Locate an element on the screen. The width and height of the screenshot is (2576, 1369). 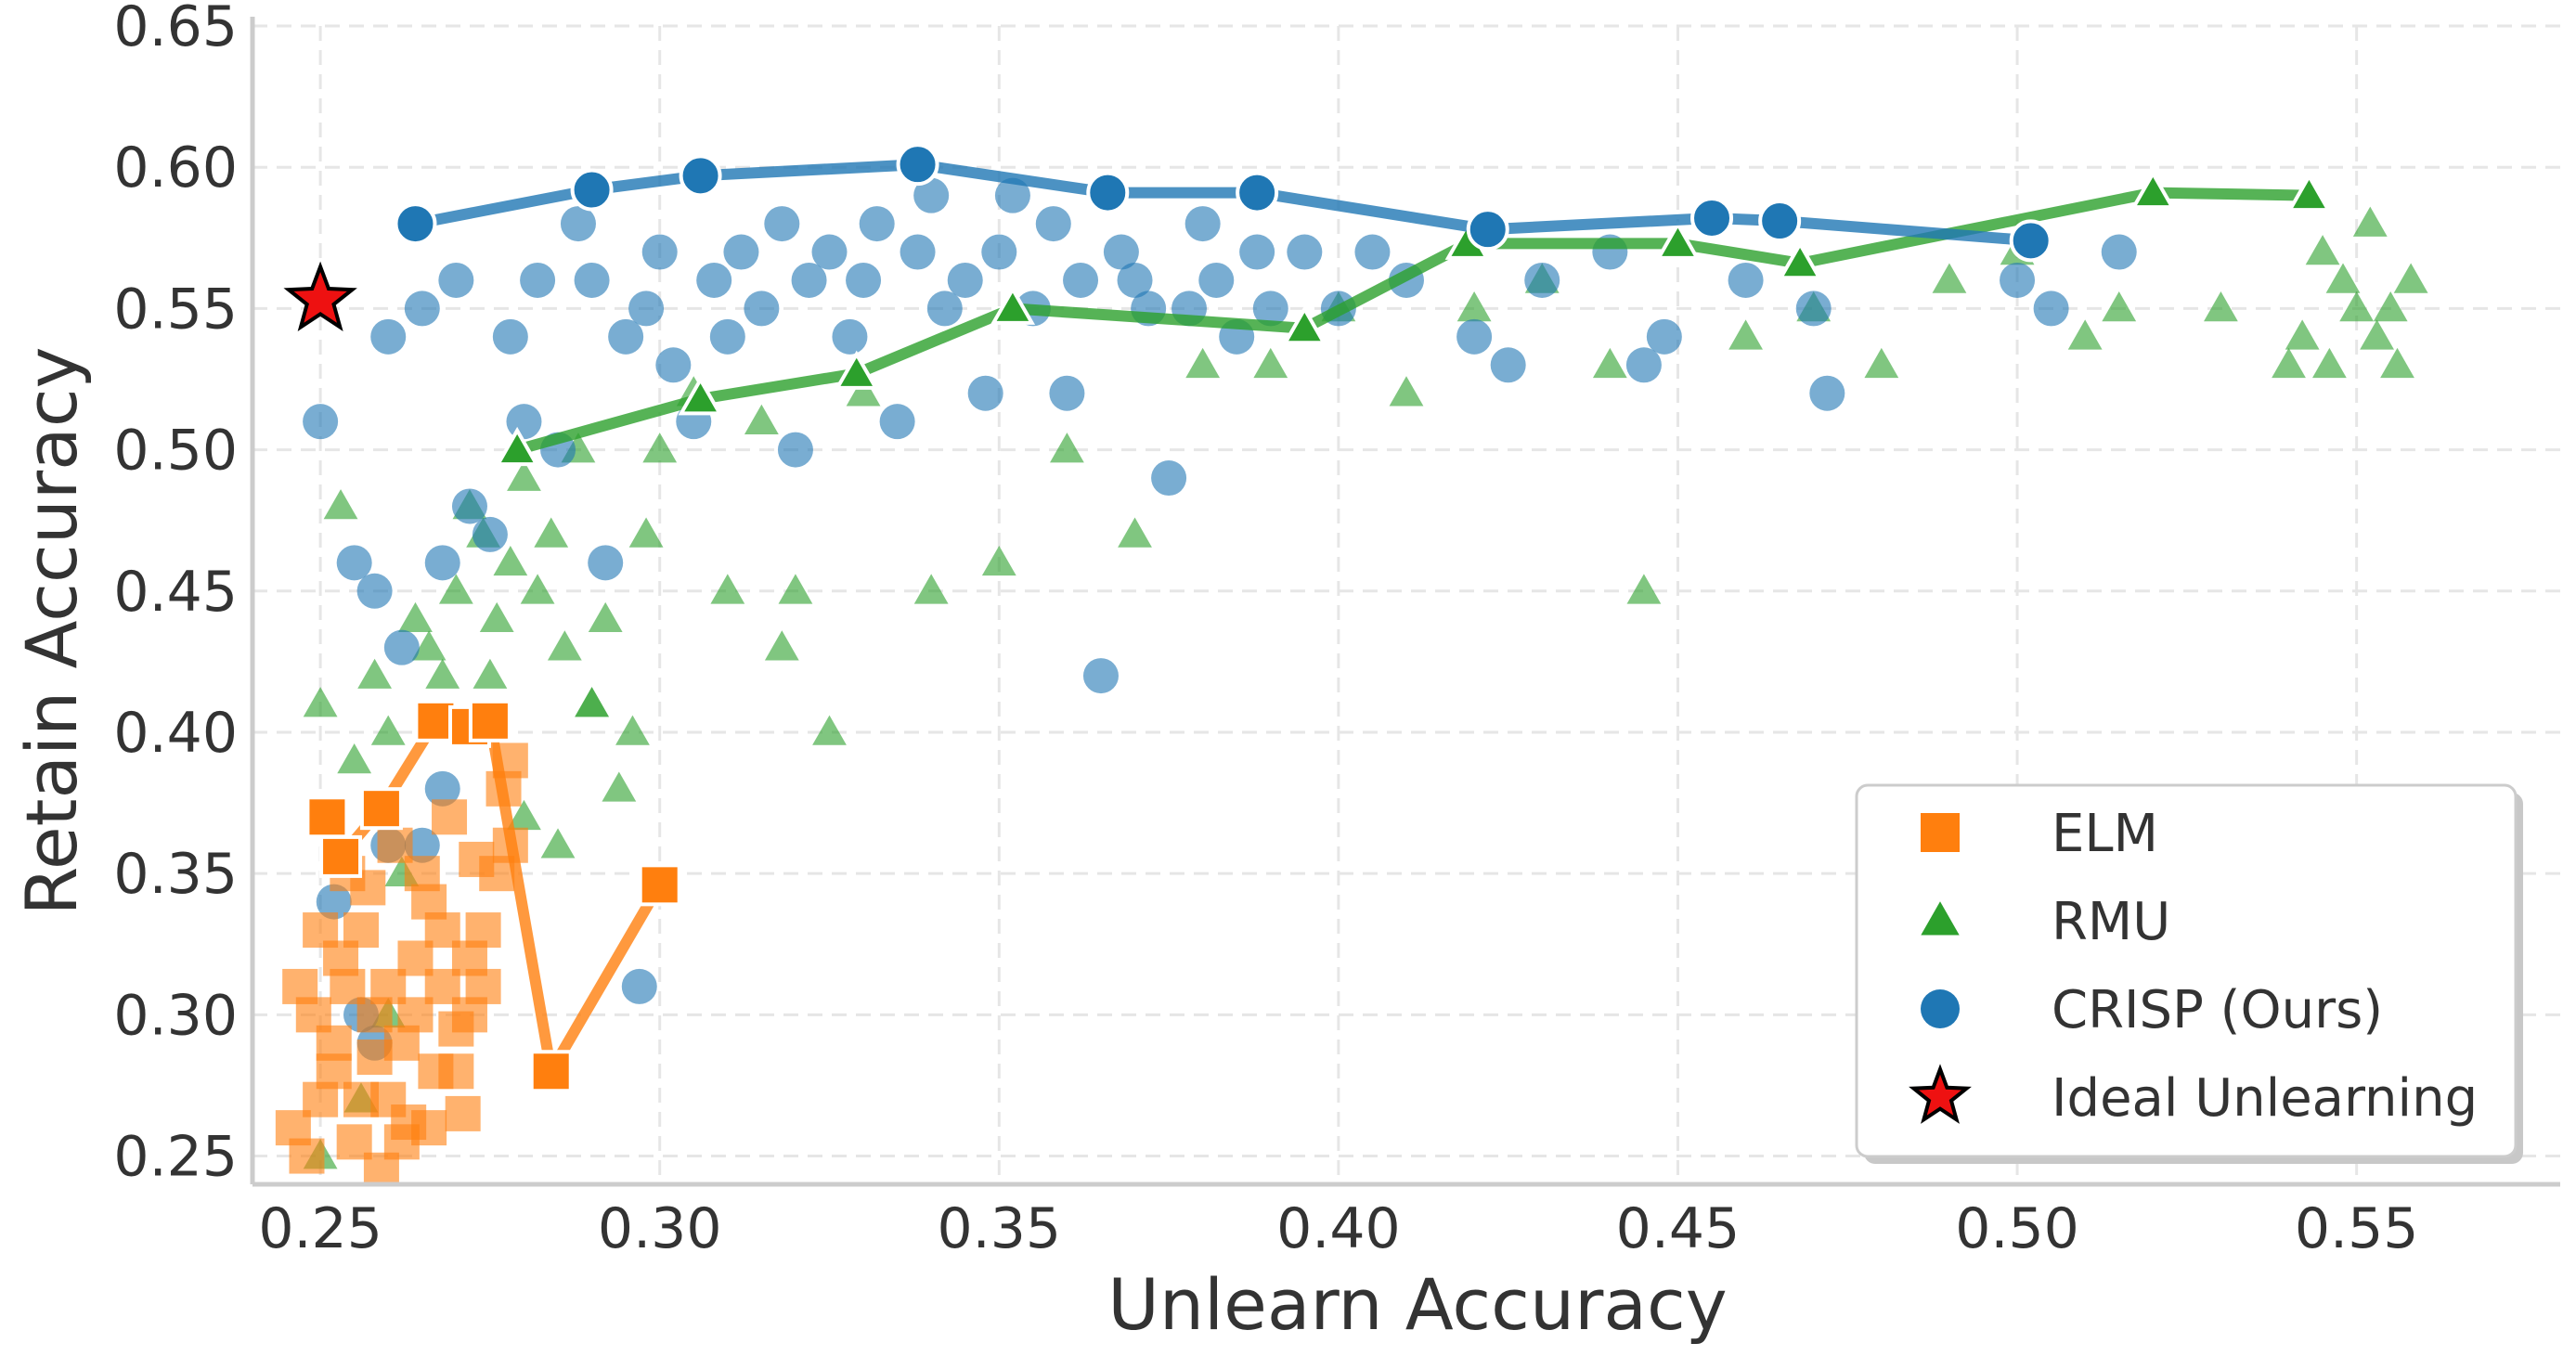
legend-box is located at coordinates (2186, 971).